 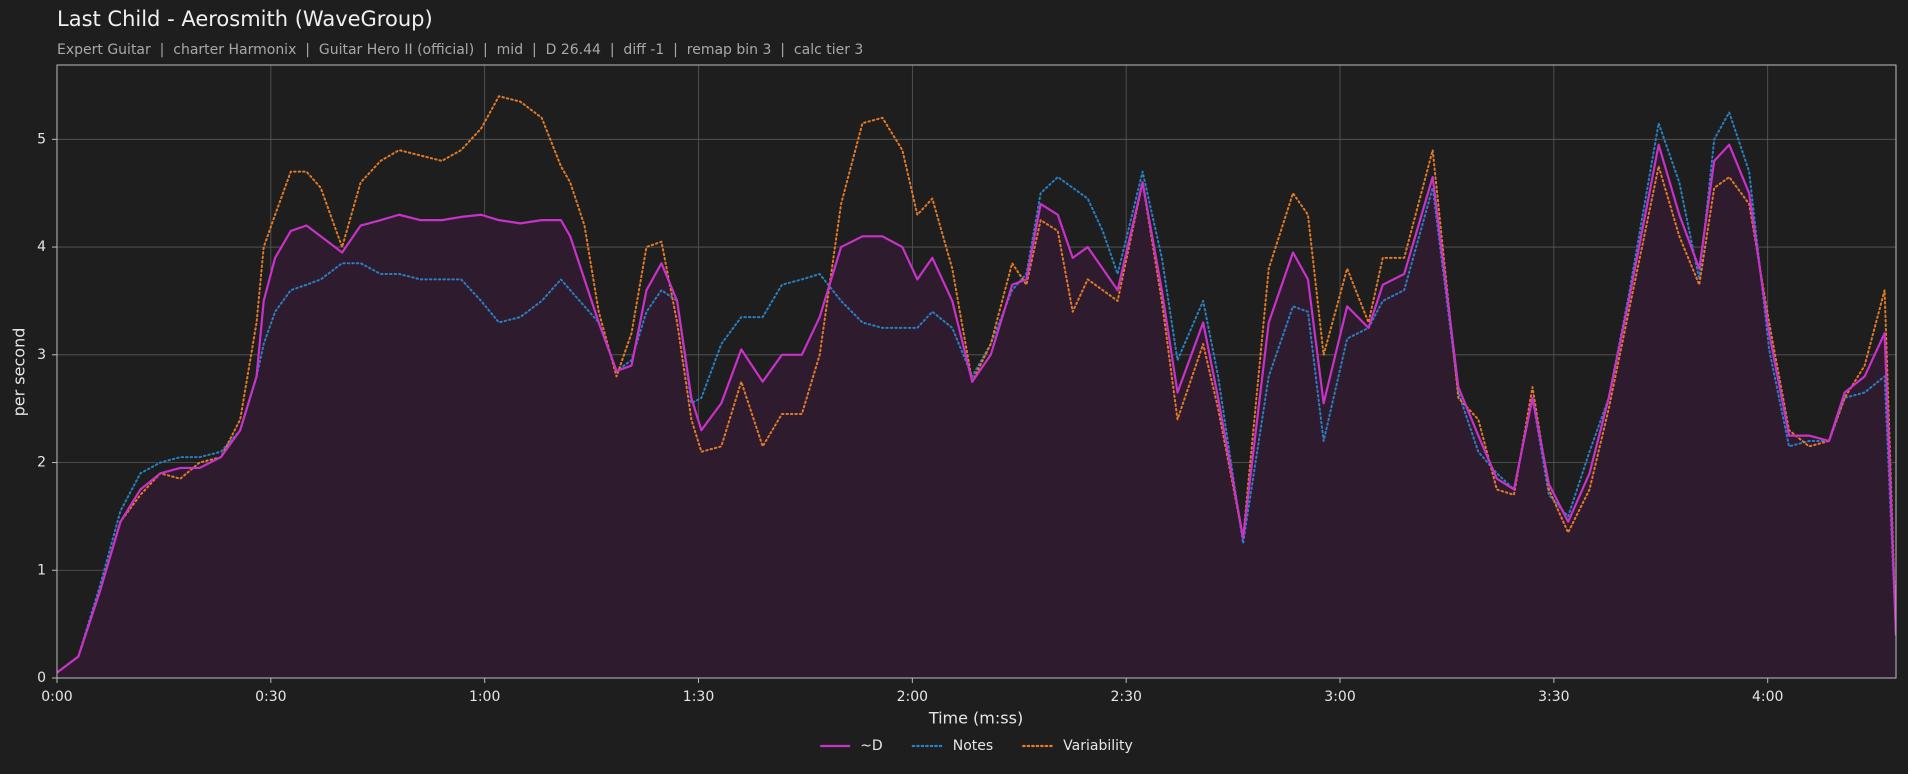 What do you see at coordinates (871, 746) in the screenshot?
I see `legend-label: ~D` at bounding box center [871, 746].